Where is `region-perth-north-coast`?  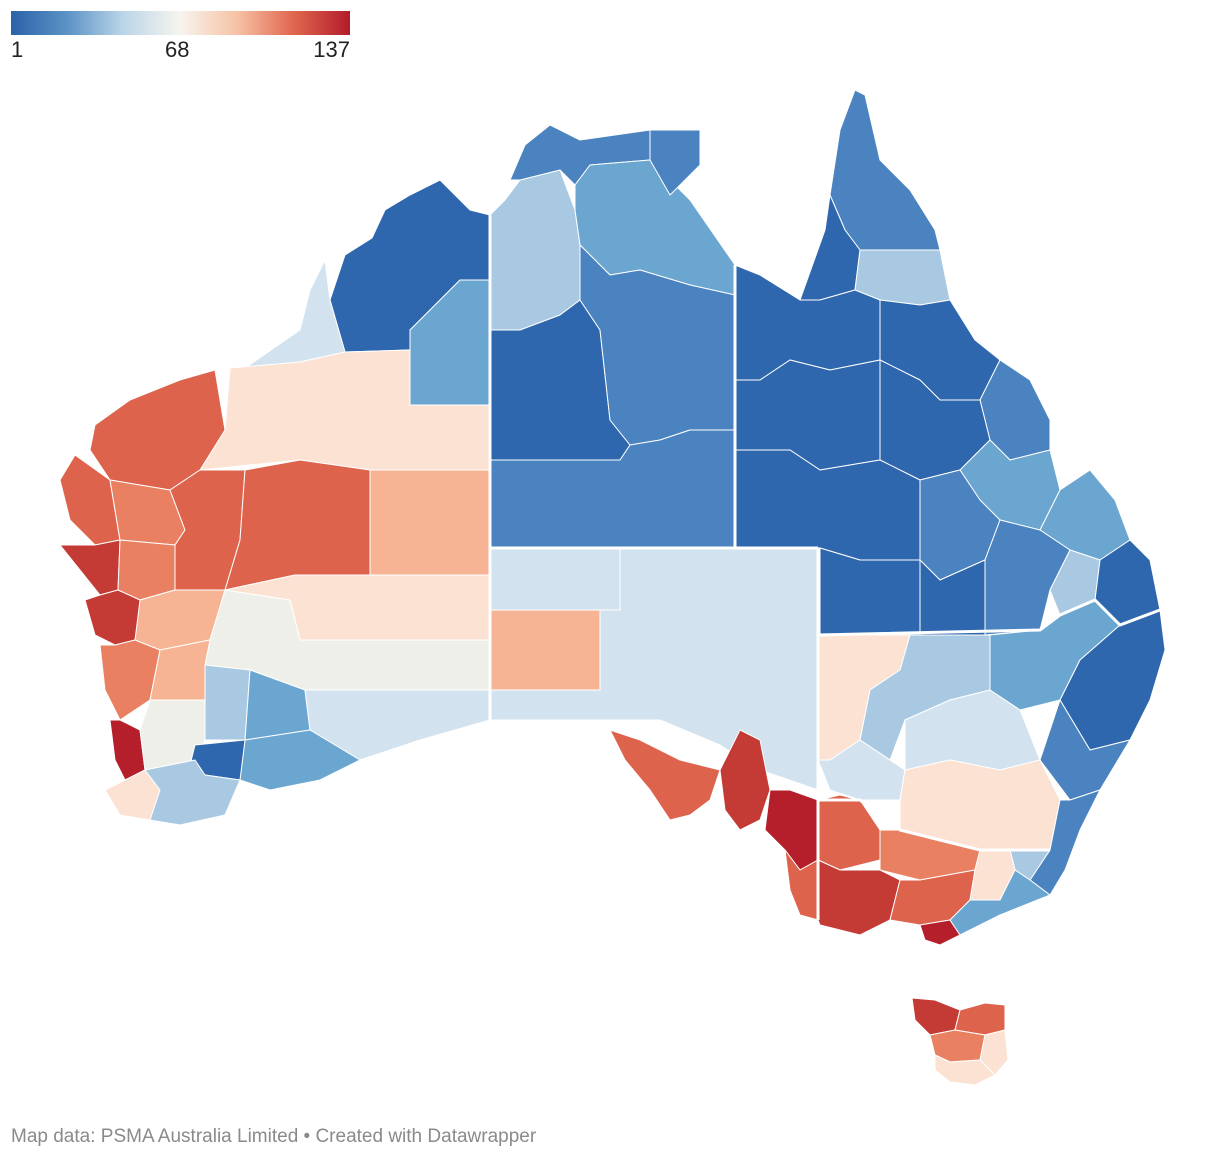 region-perth-north-coast is located at coordinates (112, 617).